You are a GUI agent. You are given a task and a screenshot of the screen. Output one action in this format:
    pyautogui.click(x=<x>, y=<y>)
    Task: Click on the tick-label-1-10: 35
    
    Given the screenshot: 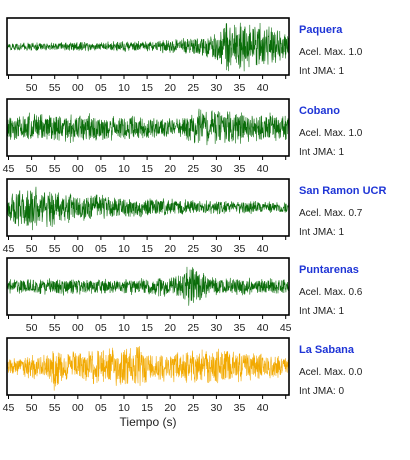 What is the action you would take?
    pyautogui.click(x=240, y=169)
    